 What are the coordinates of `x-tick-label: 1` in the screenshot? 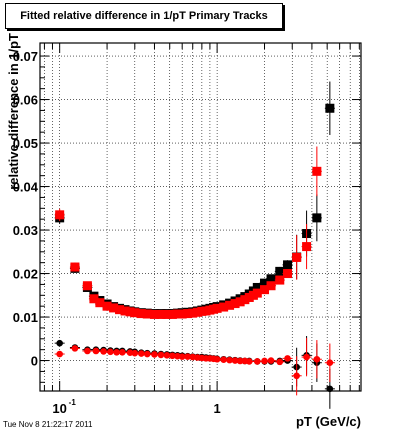 It's located at (217, 408).